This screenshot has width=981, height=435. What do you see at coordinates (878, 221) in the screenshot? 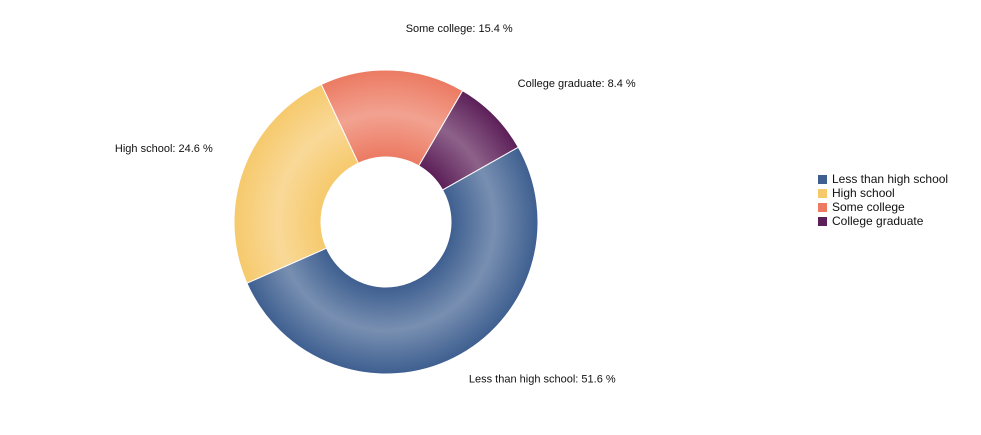
I see `legend-label: College graduate` at bounding box center [878, 221].